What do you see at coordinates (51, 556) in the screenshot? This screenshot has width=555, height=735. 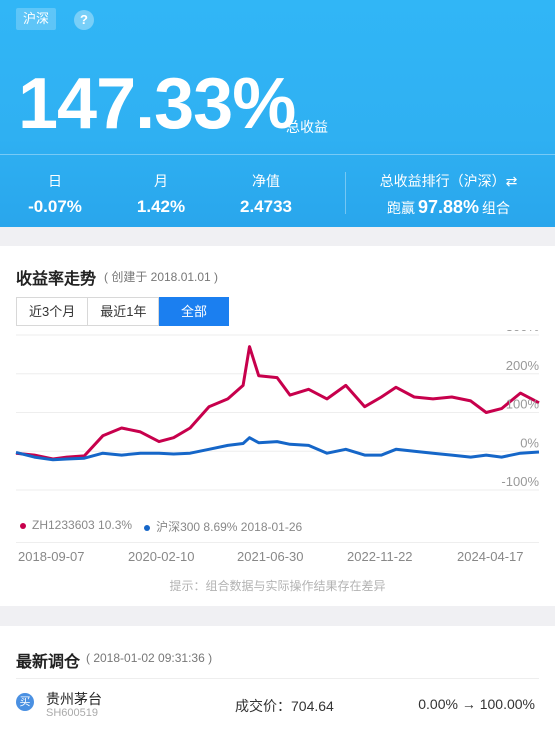 I see `x-tick: 2018-09-07` at bounding box center [51, 556].